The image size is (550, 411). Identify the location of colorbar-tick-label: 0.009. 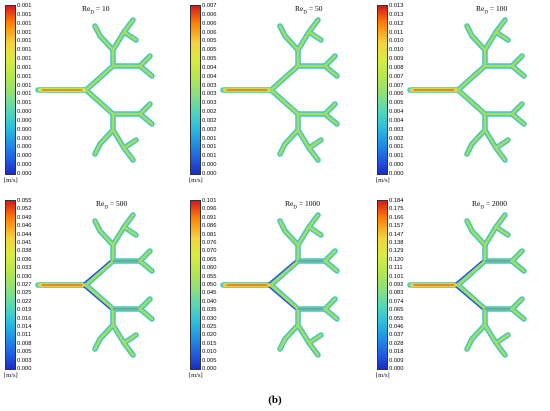
(396, 360).